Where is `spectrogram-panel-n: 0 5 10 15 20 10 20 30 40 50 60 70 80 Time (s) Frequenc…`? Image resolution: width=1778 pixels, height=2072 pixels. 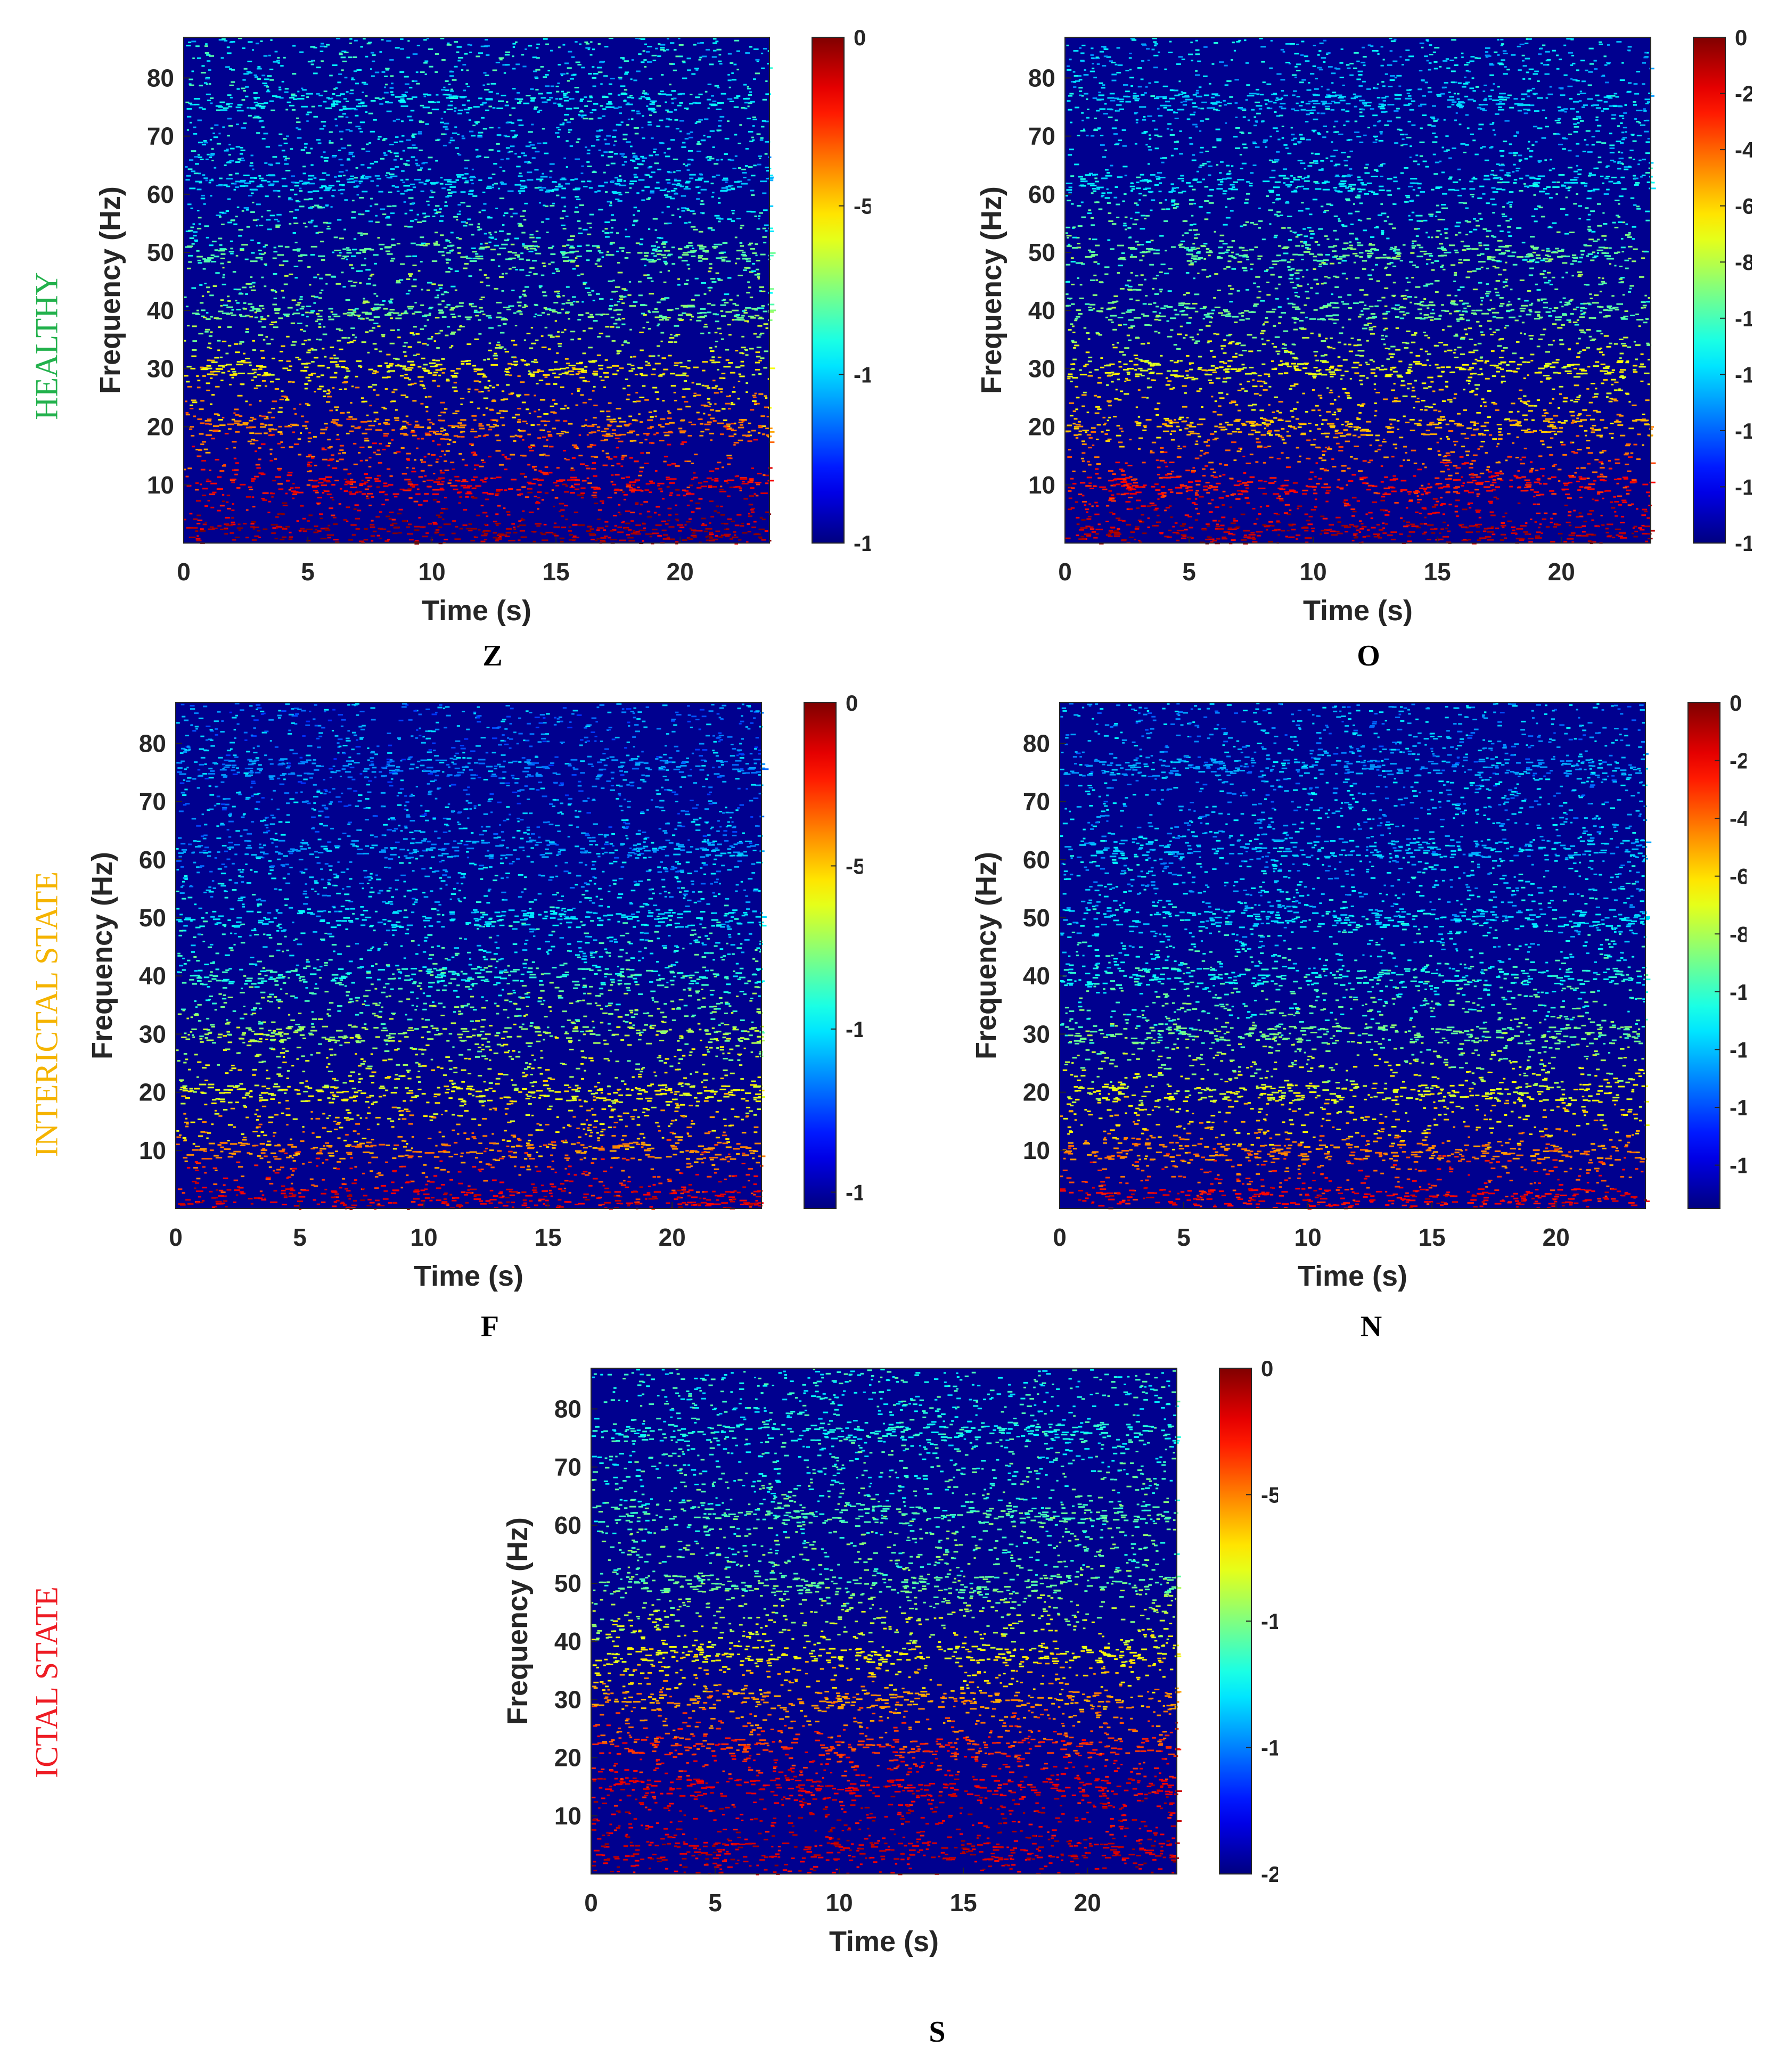
spectrogram-panel-n: 0 5 10 15 20 10 20 30 40 50 60 70 80 Time (s) Frequenc… is located at coordinates (1372, 996).